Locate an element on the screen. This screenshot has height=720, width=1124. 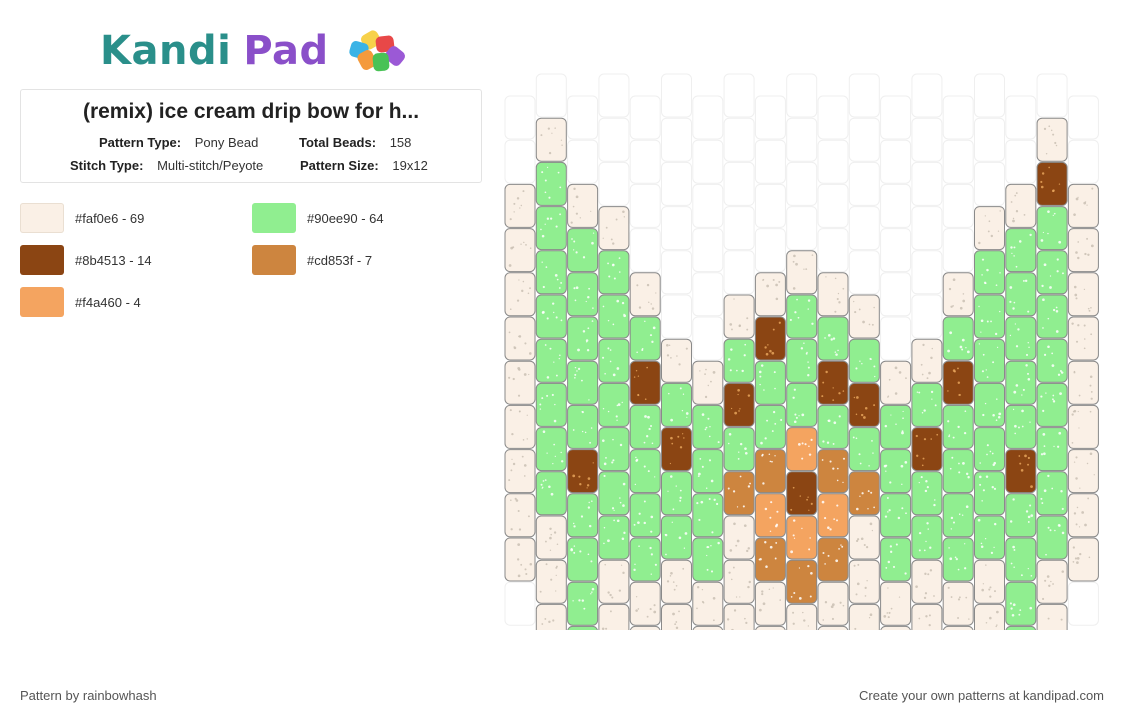
kandipad-logo: Kandi Pad is located at coordinates (255, 51).